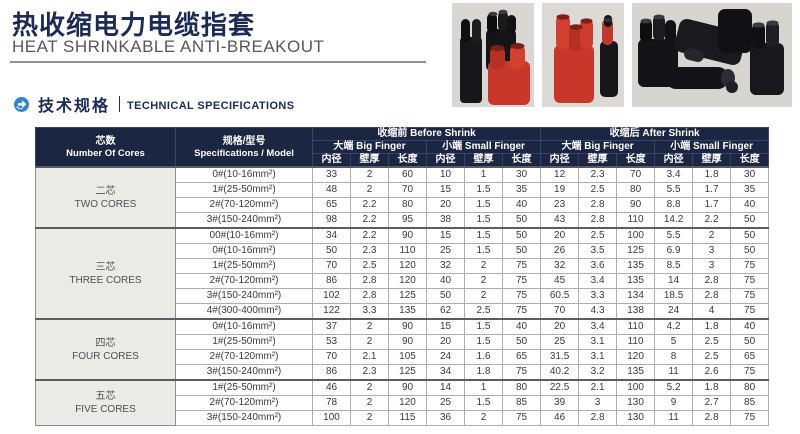 The width and height of the screenshot is (800, 434). I want to click on value-cell: 39, so click(560, 403).